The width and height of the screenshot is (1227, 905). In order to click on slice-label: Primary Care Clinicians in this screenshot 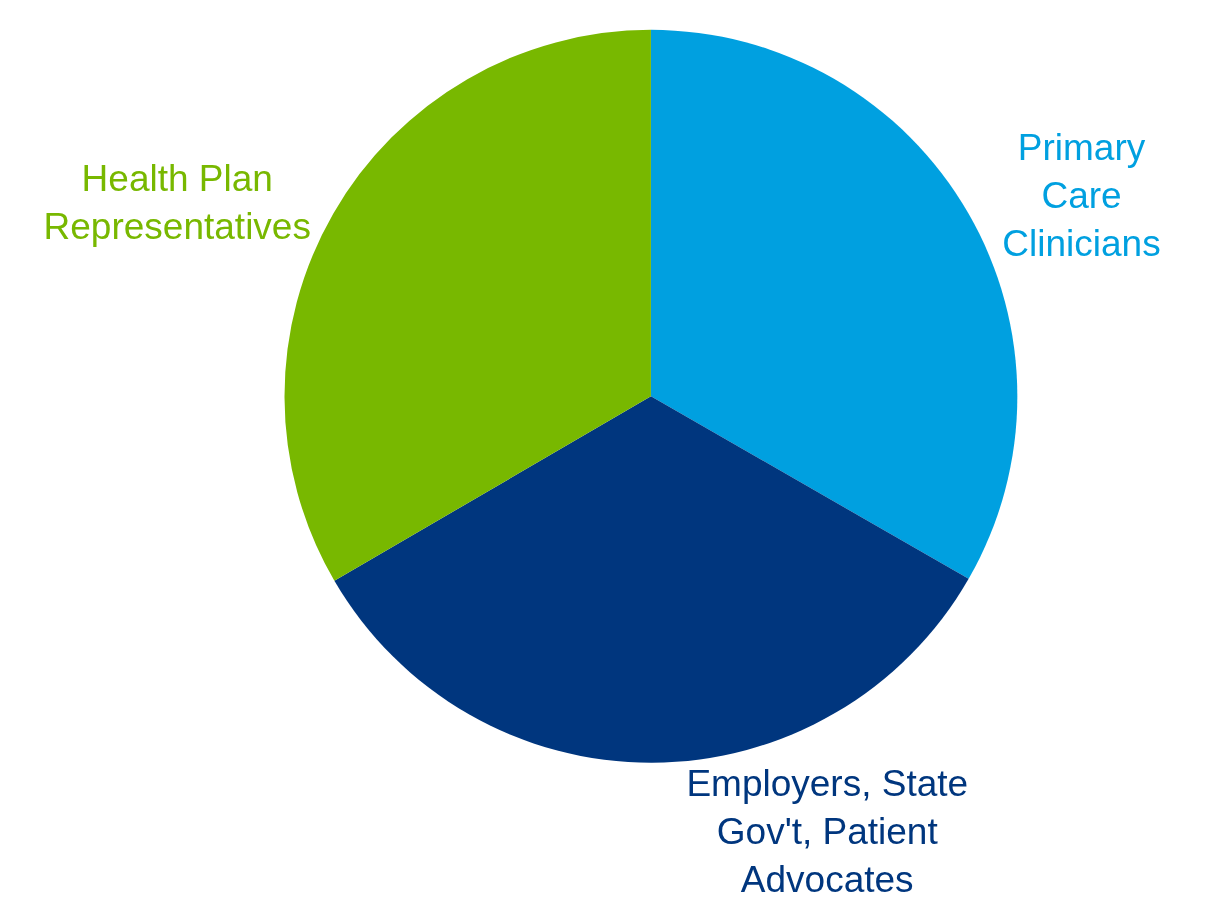, I will do `click(1081, 195)`.